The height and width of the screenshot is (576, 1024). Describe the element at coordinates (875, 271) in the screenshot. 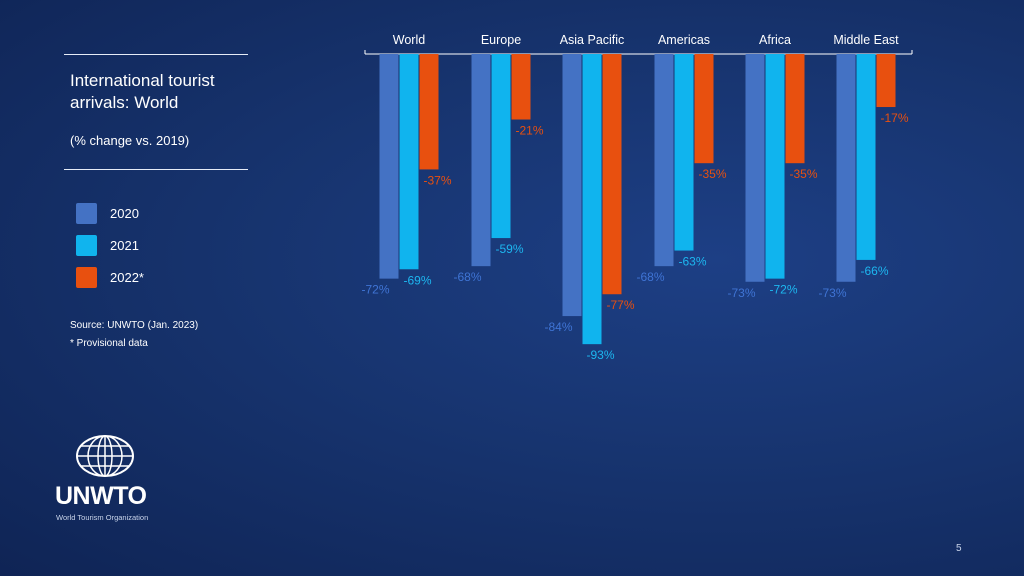

I see `data-label: -66%` at that location.